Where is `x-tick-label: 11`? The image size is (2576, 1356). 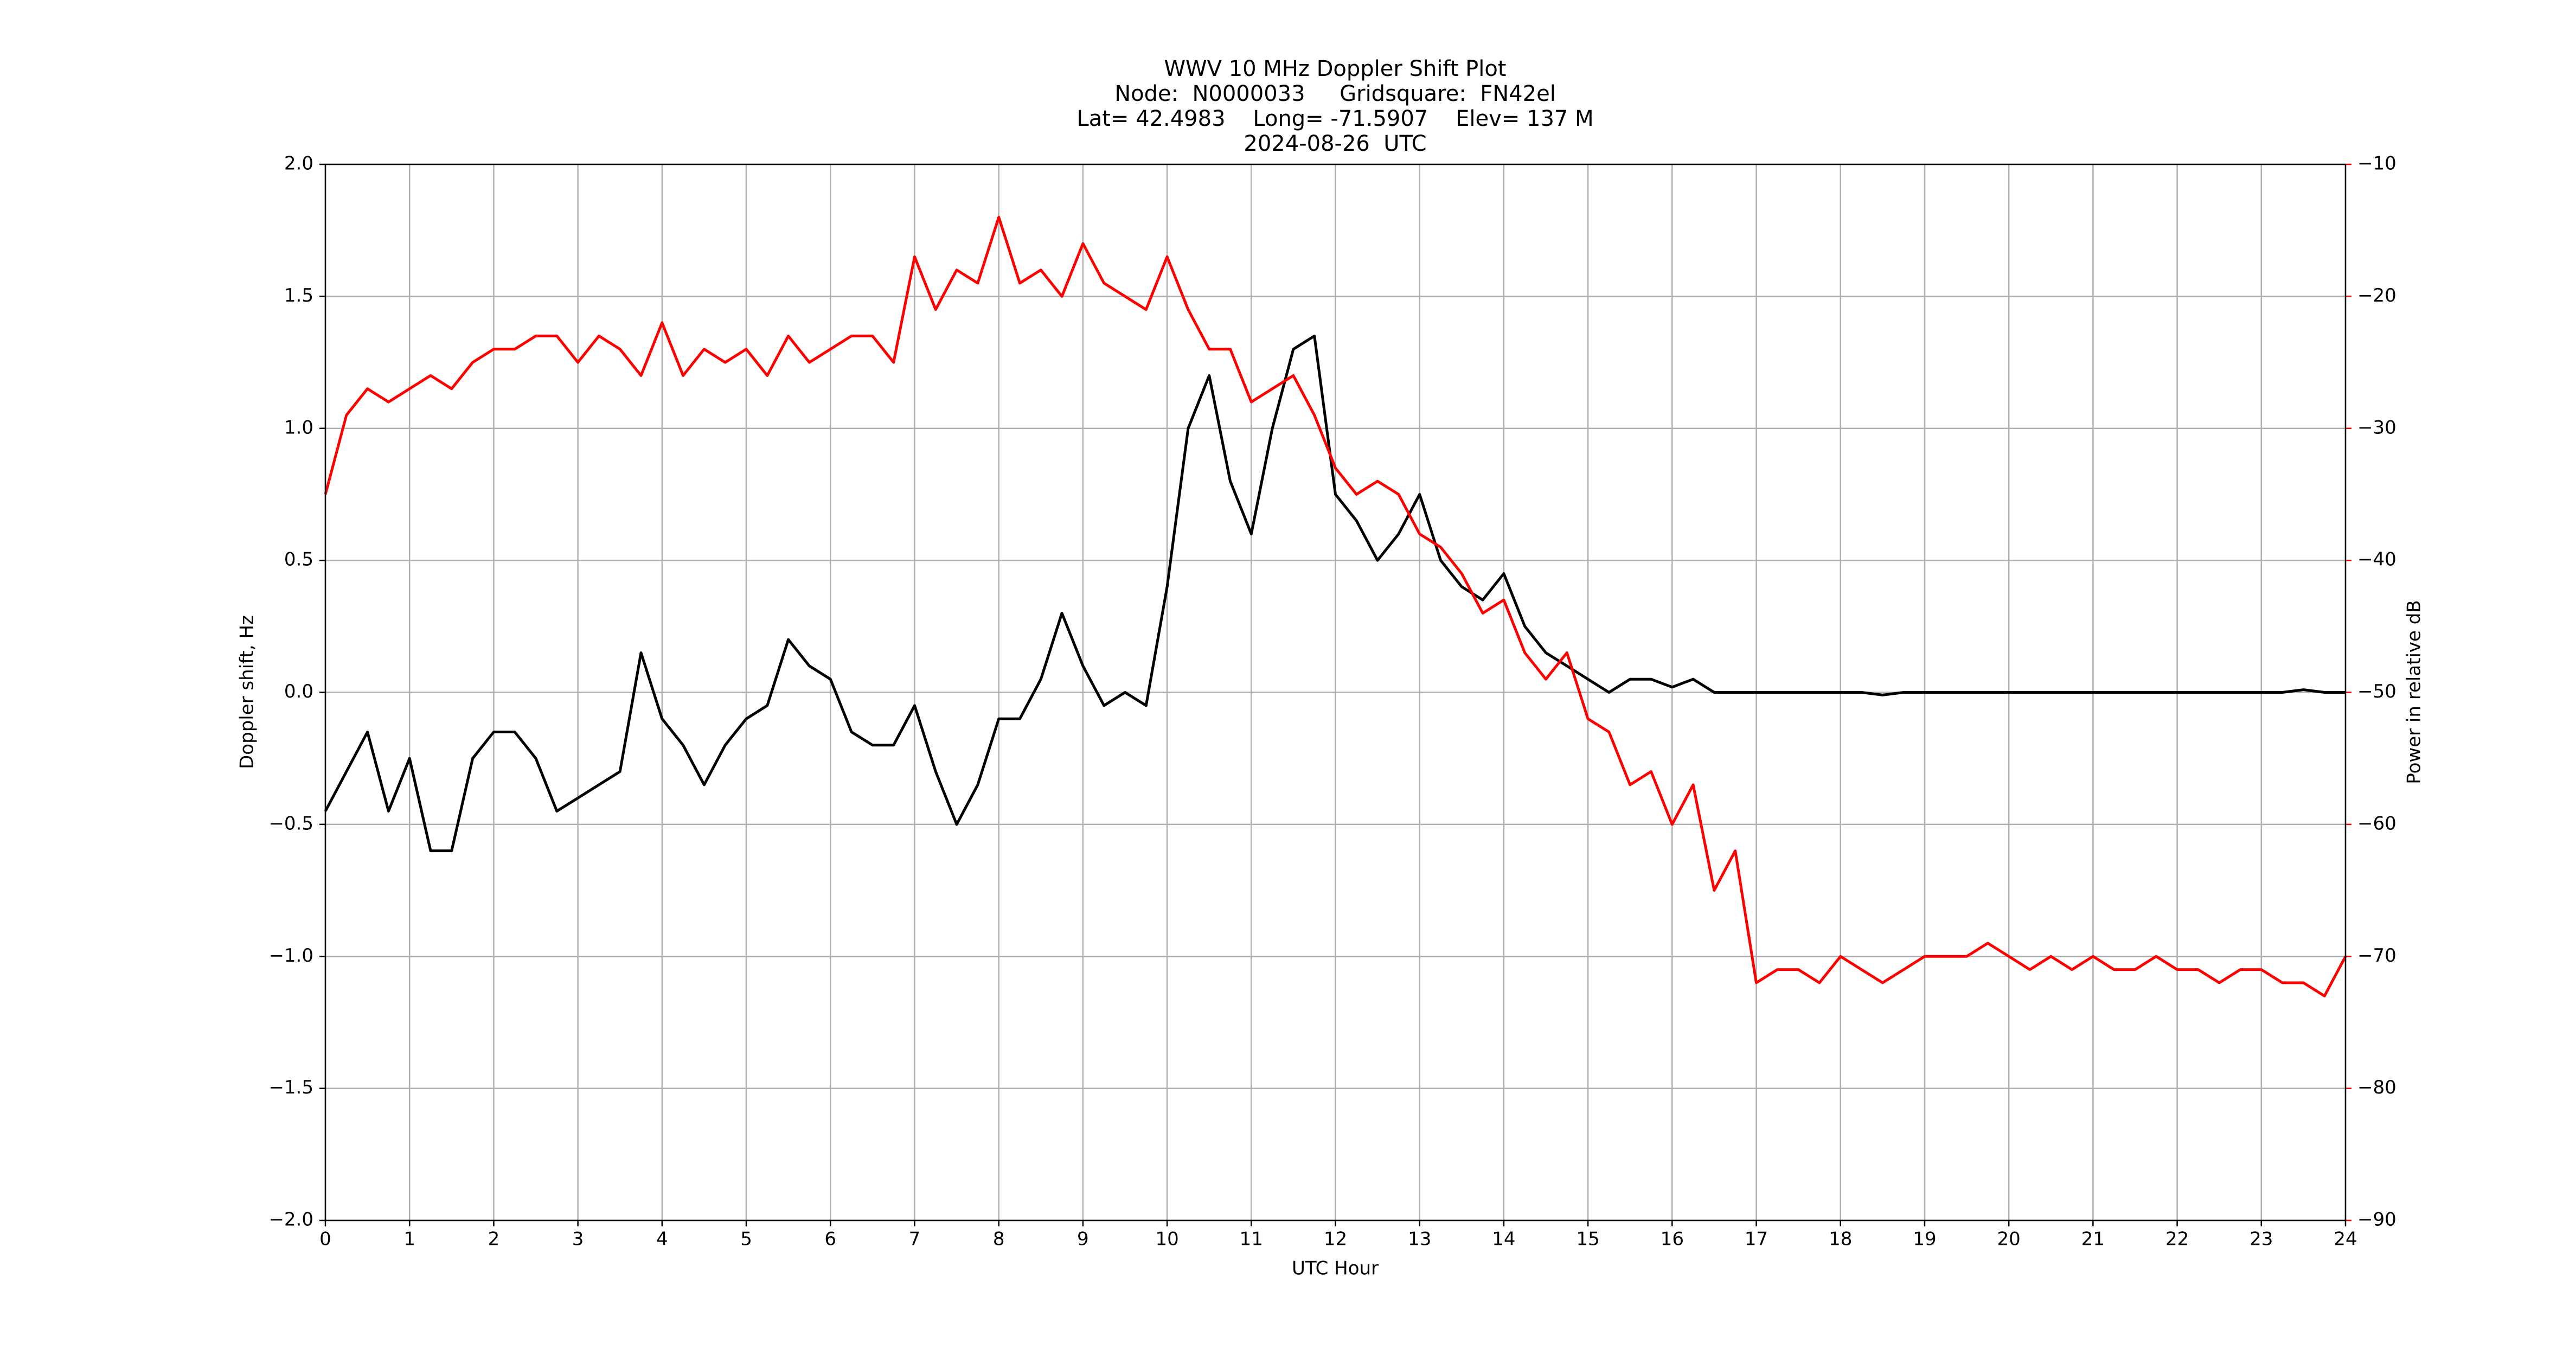 x-tick-label: 11 is located at coordinates (1251, 1239).